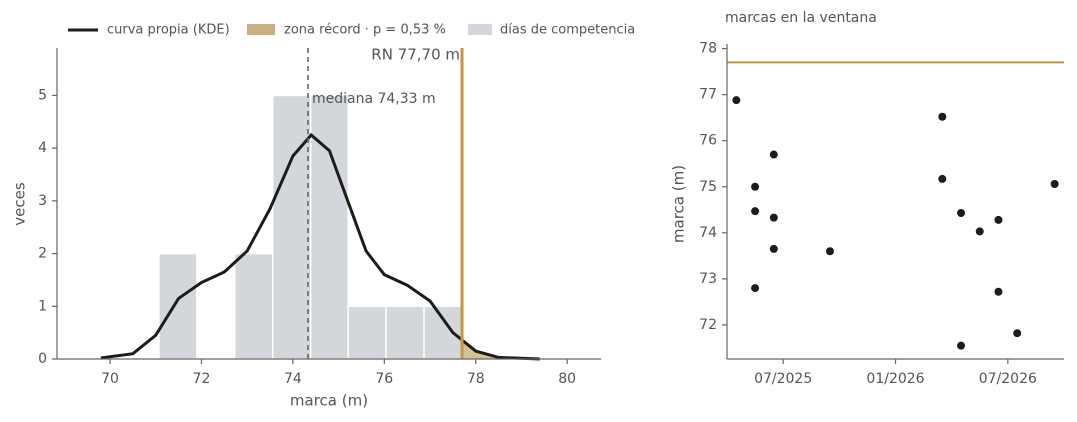  What do you see at coordinates (374, 99) in the screenshot?
I see `median-label: mediana 74,33 m` at bounding box center [374, 99].